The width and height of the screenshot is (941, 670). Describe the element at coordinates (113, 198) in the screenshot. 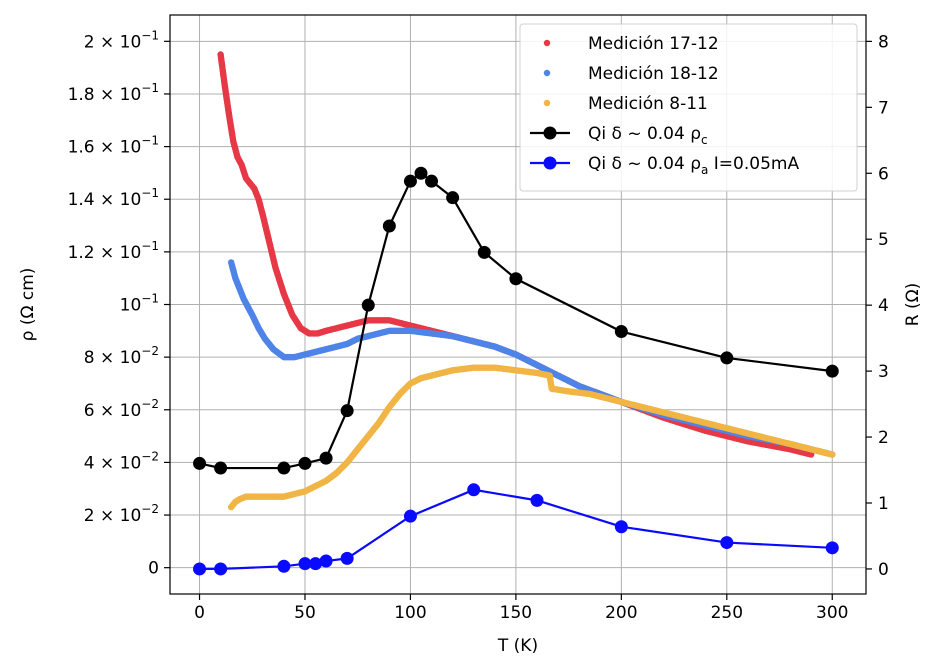

I see `y-left-tick-label: 1.4 × 10⁻¹` at that location.